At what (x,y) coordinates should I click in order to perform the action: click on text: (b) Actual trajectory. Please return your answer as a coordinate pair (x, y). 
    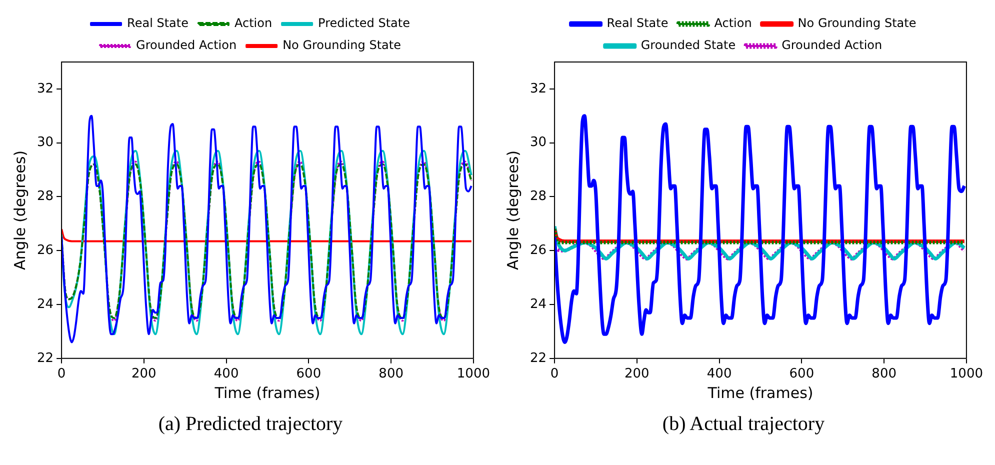
    Looking at the image, I should click on (743, 424).